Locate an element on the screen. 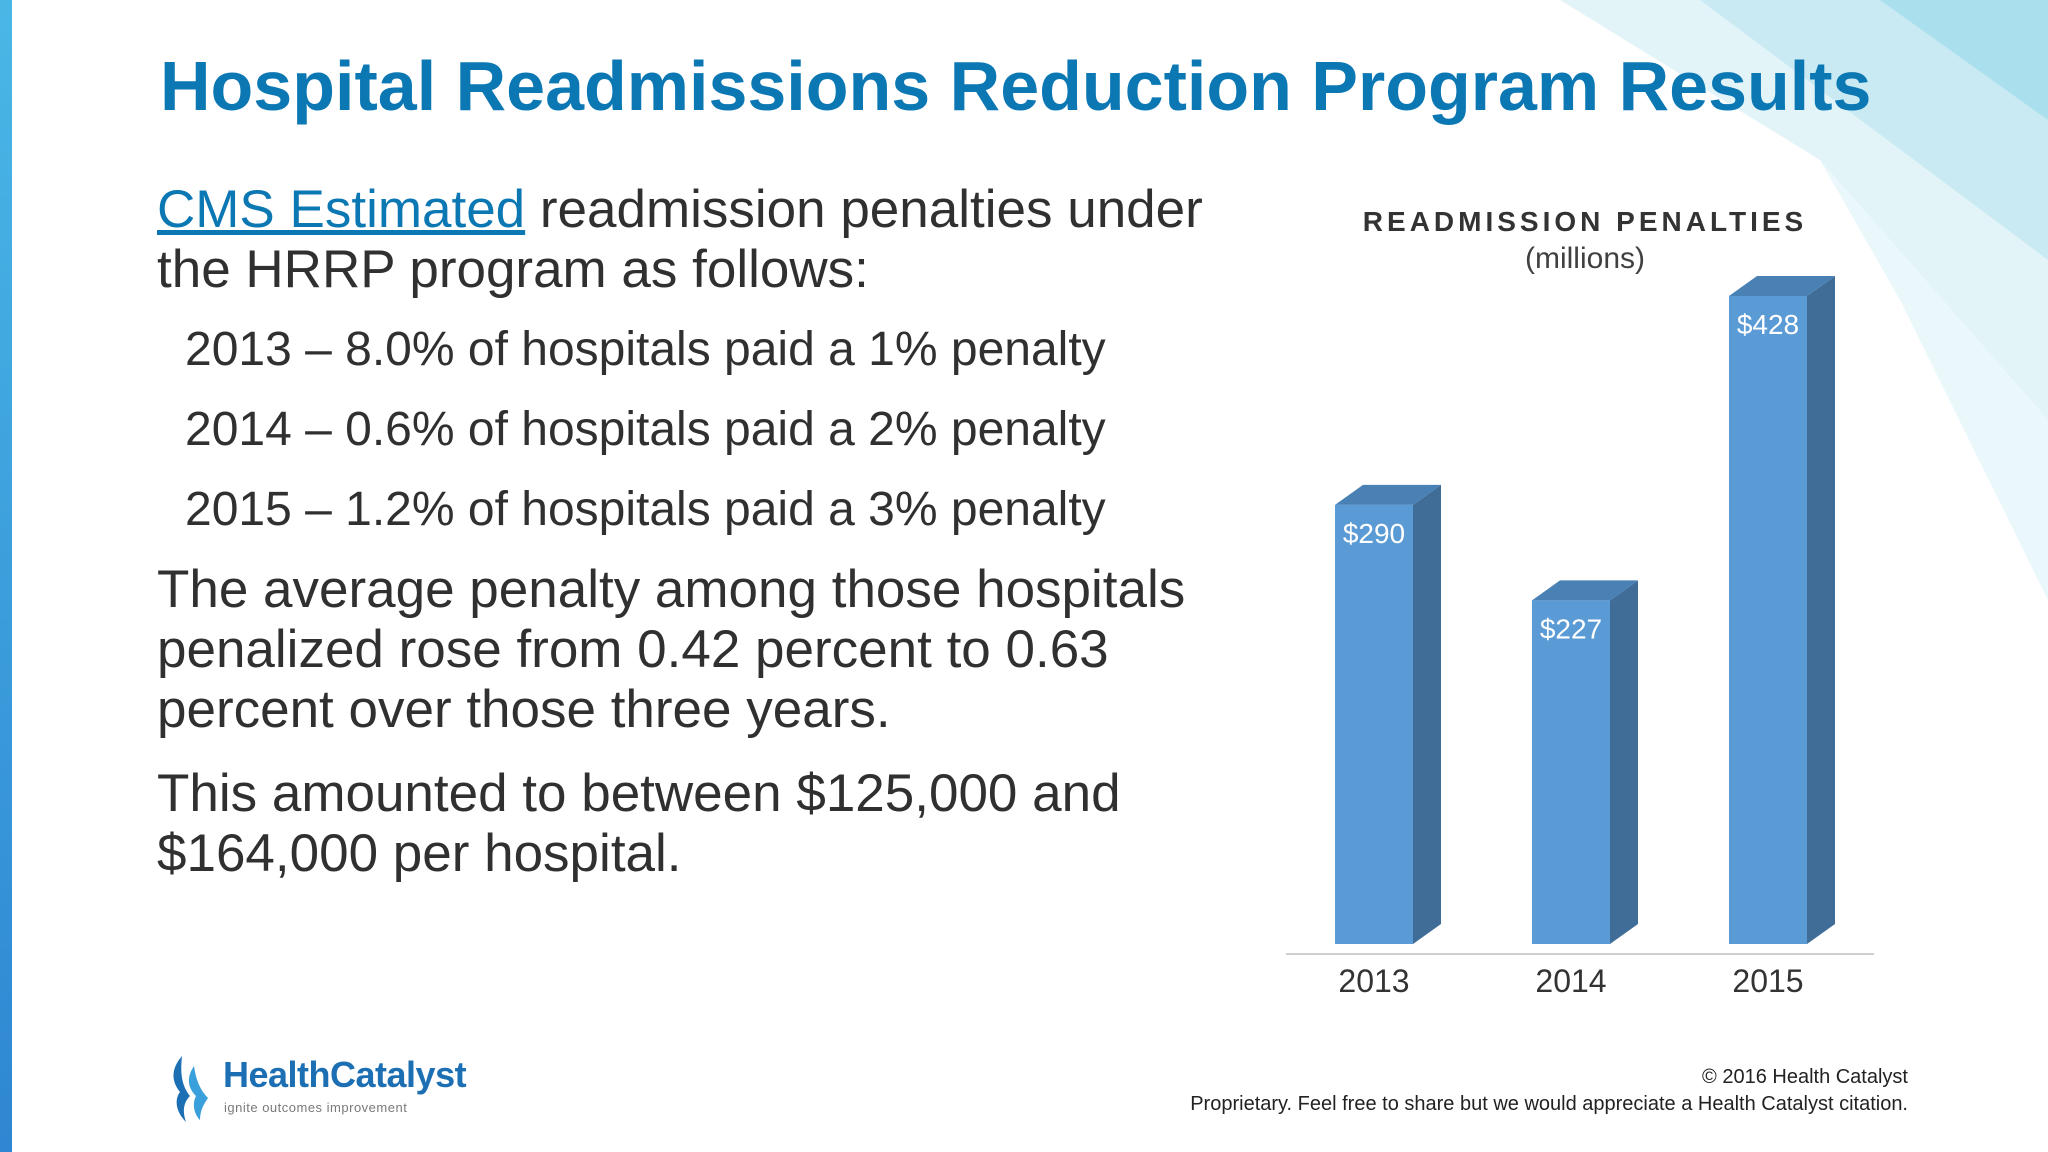 Image resolution: width=2048 pixels, height=1152 pixels. bar-top-2015 is located at coordinates (1782, 286).